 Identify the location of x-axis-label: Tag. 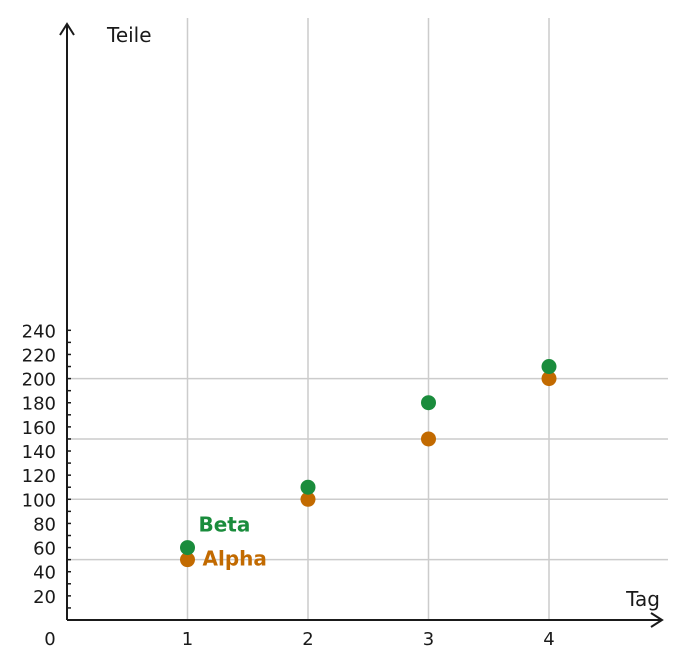
(642, 599).